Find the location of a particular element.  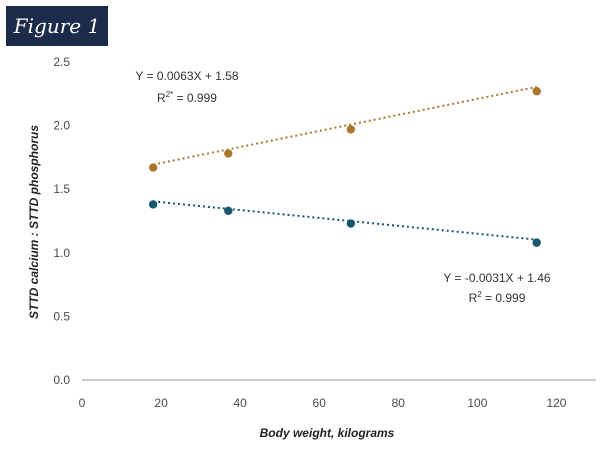

r2-lower-sup: 2 is located at coordinates (479, 294).